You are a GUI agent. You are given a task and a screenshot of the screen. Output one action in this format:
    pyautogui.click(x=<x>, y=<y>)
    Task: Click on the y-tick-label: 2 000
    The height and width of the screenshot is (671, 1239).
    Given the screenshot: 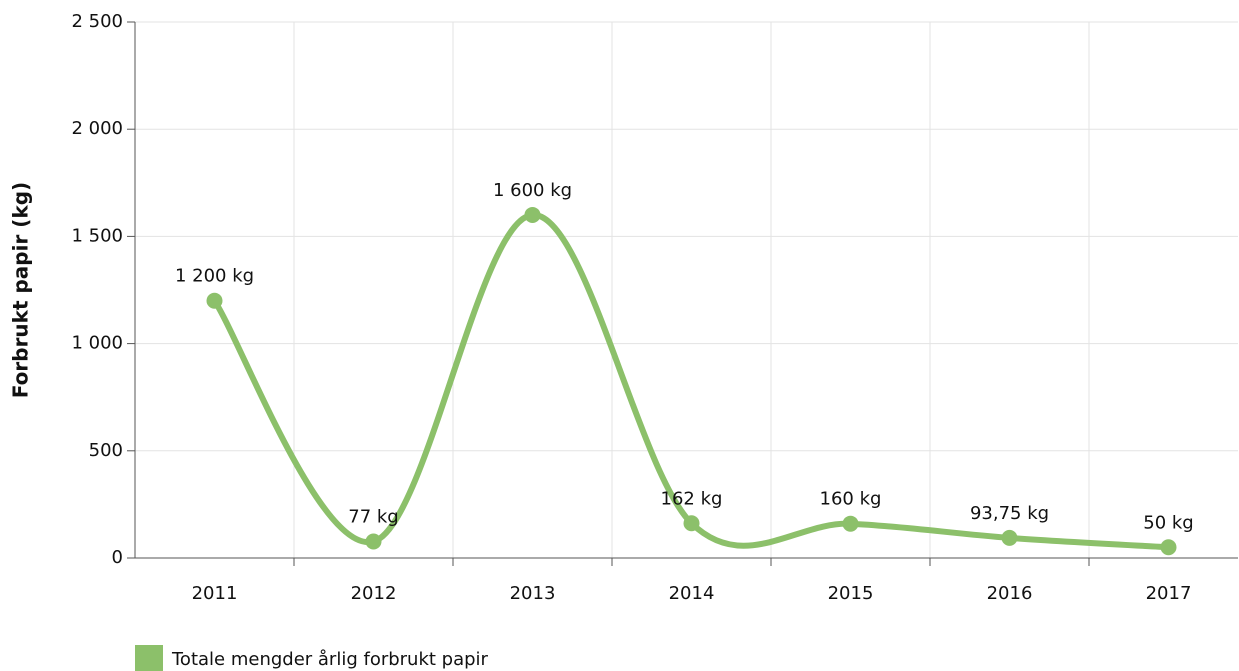 What is the action you would take?
    pyautogui.click(x=97, y=128)
    